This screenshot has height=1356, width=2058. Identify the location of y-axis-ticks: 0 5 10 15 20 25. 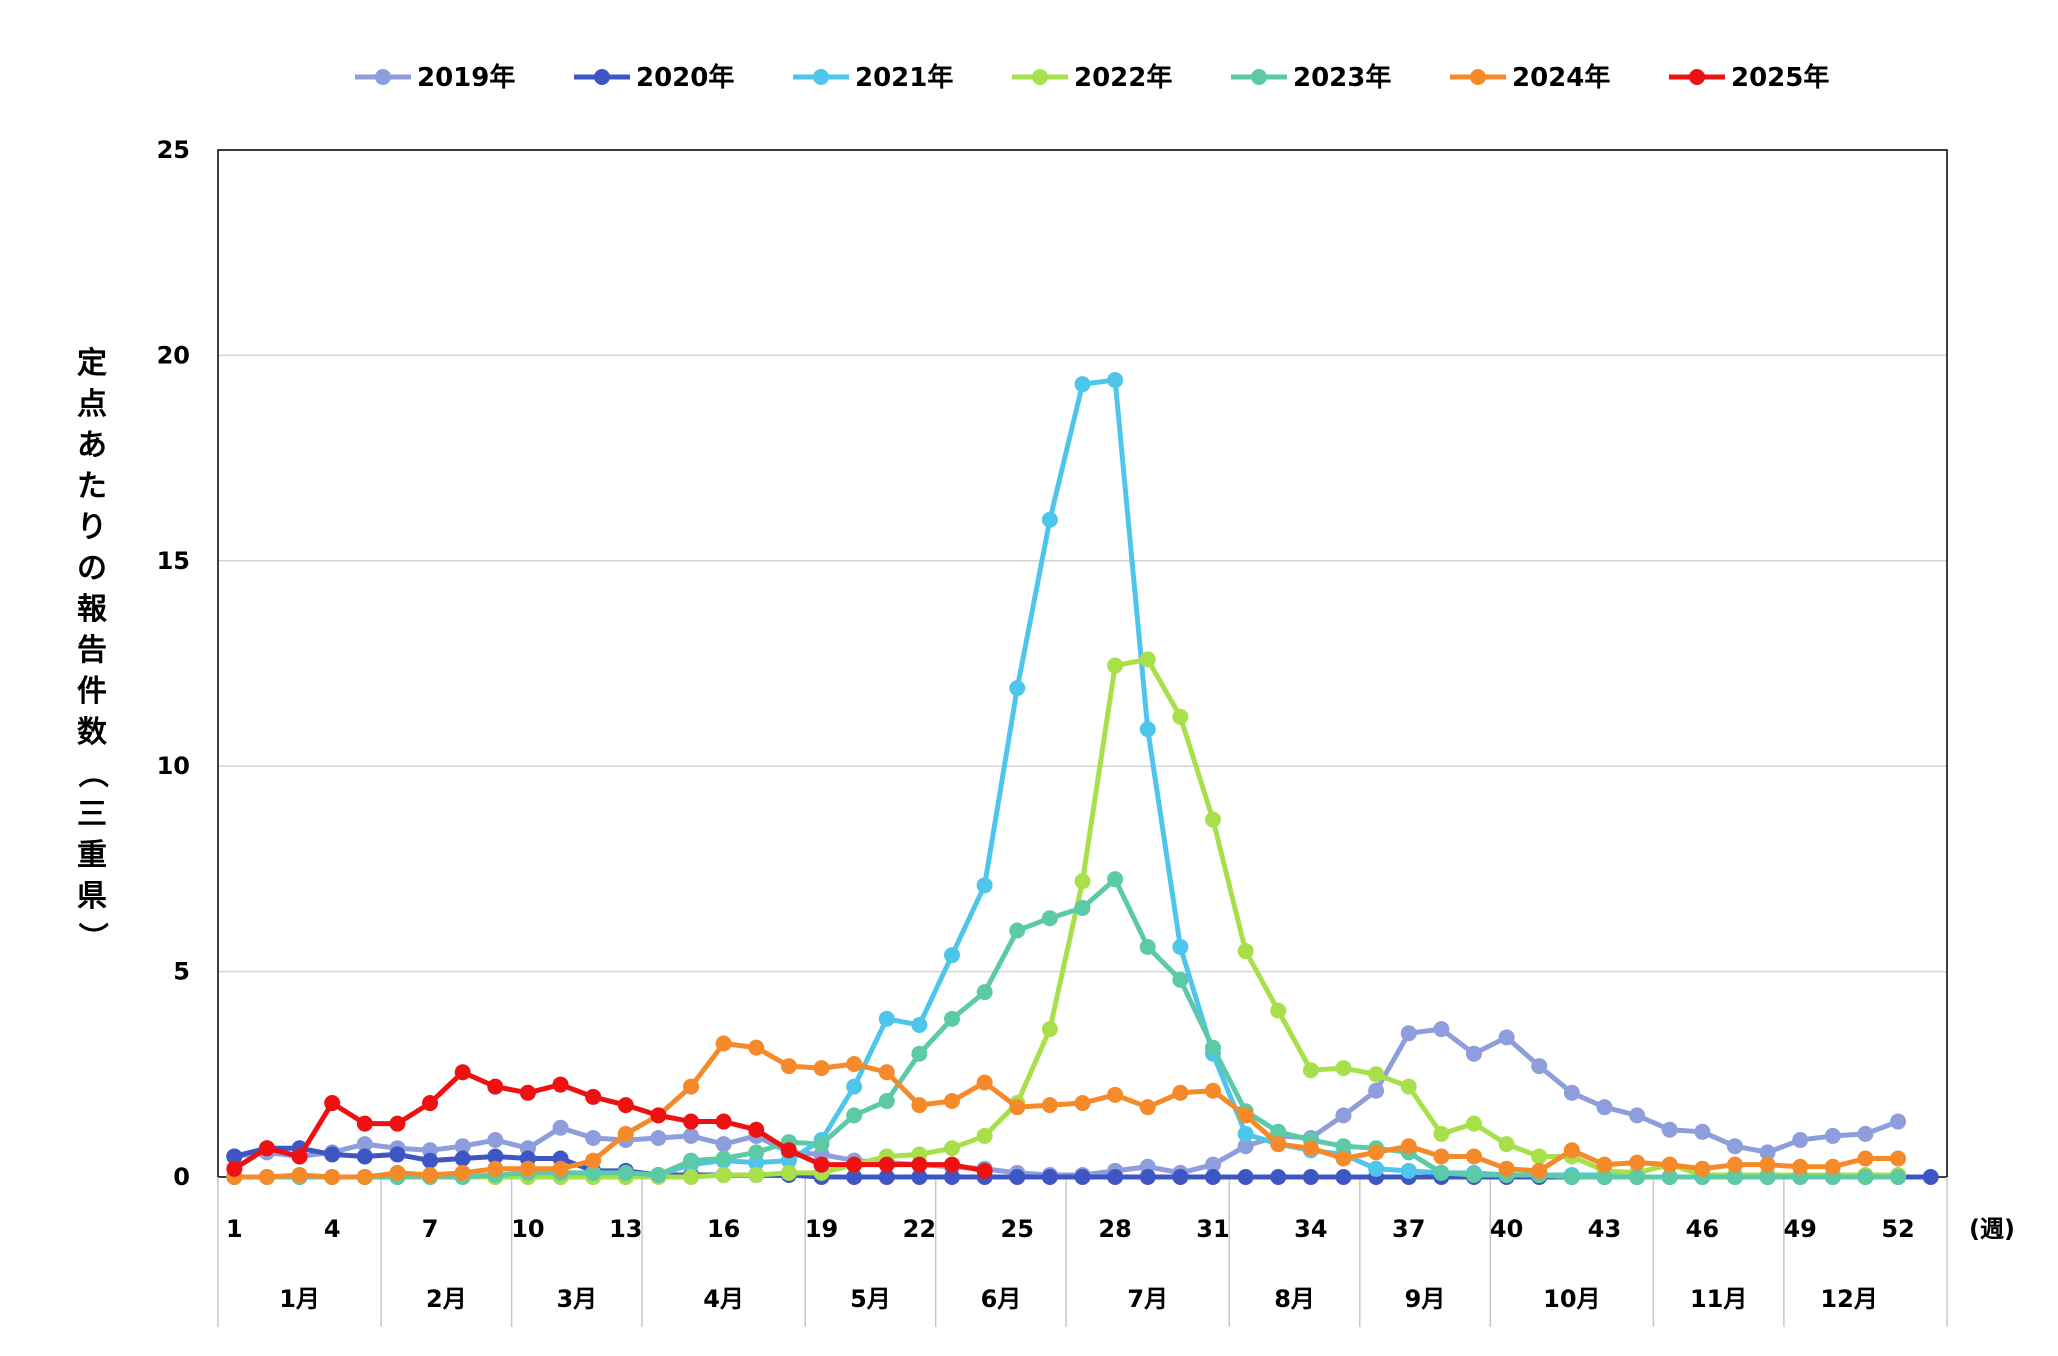
(173, 663).